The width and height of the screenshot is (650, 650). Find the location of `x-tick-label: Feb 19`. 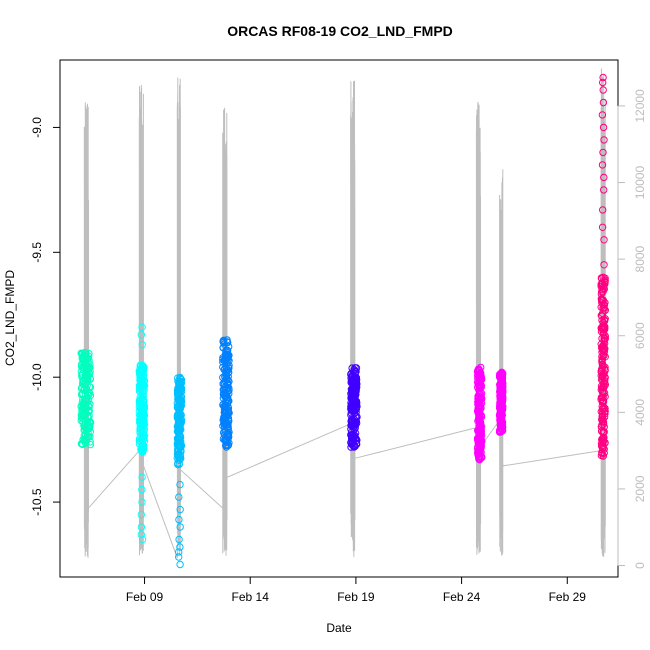

x-tick-label: Feb 19 is located at coordinates (356, 597).